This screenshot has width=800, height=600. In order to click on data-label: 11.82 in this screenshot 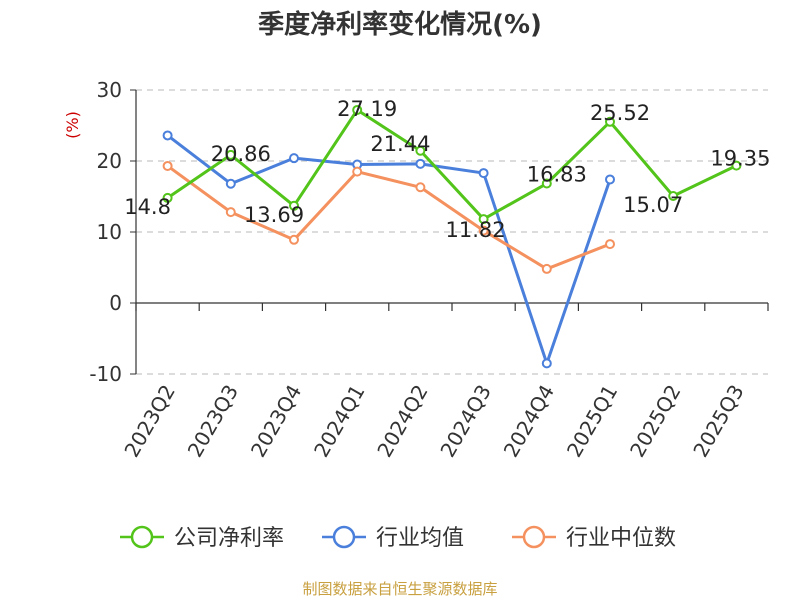, I will do `click(476, 230)`.